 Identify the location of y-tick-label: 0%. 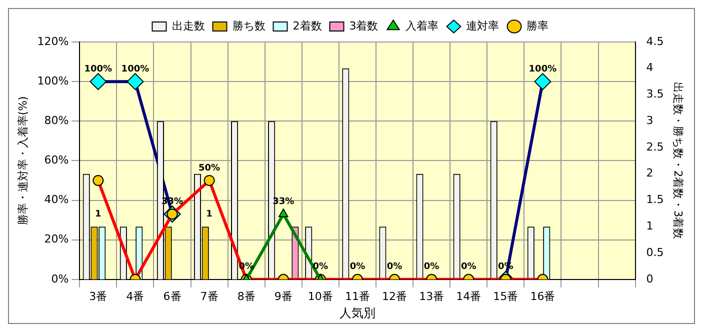
(60, 279).